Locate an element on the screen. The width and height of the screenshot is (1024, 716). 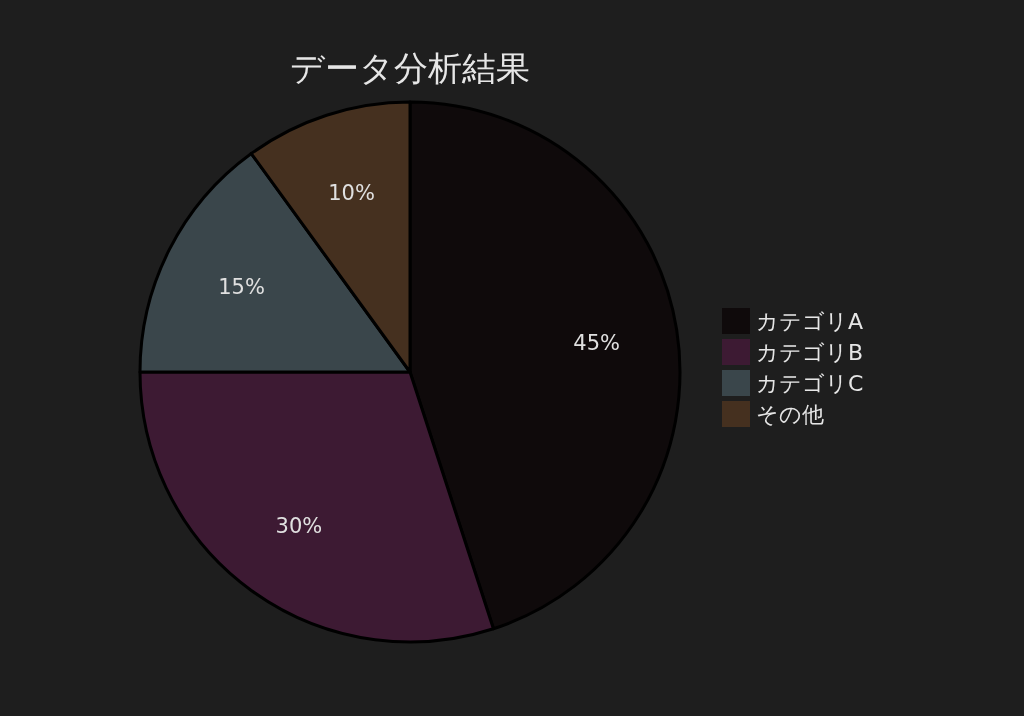
legend-label: その他 is located at coordinates (790, 414).